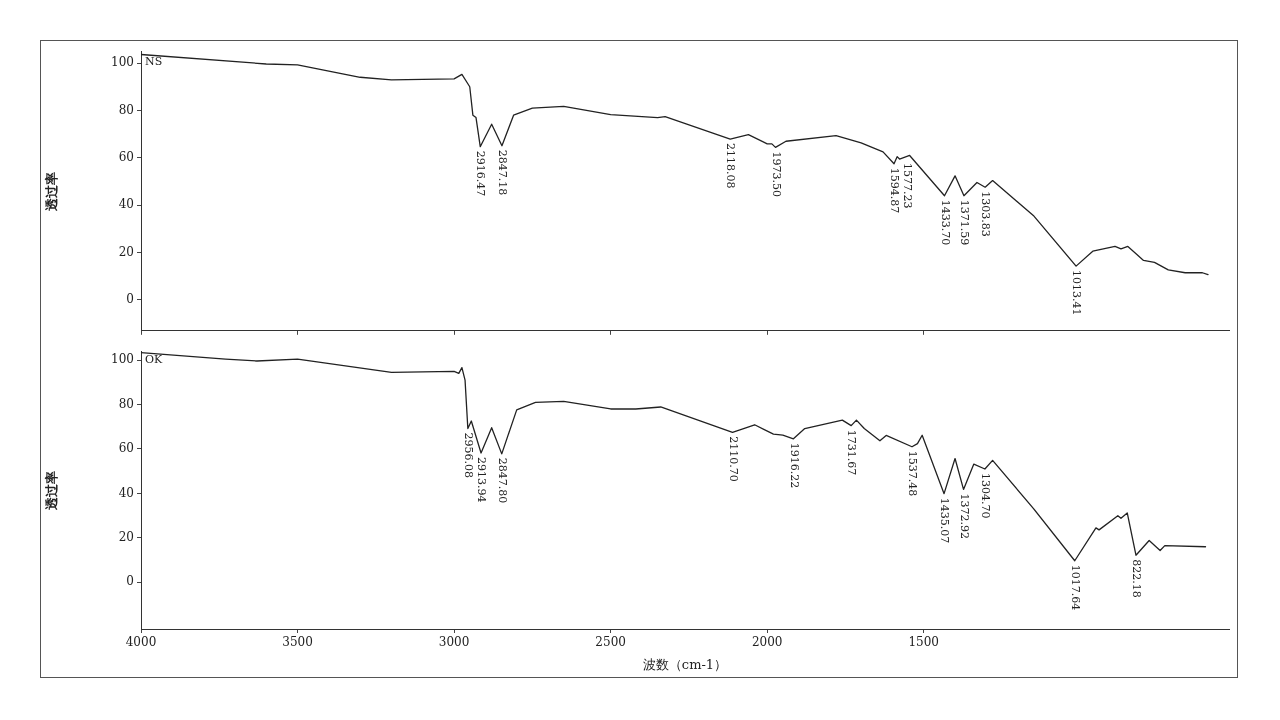  Describe the element at coordinates (945, 222) in the screenshot. I see `annotation: 1433.70` at that location.